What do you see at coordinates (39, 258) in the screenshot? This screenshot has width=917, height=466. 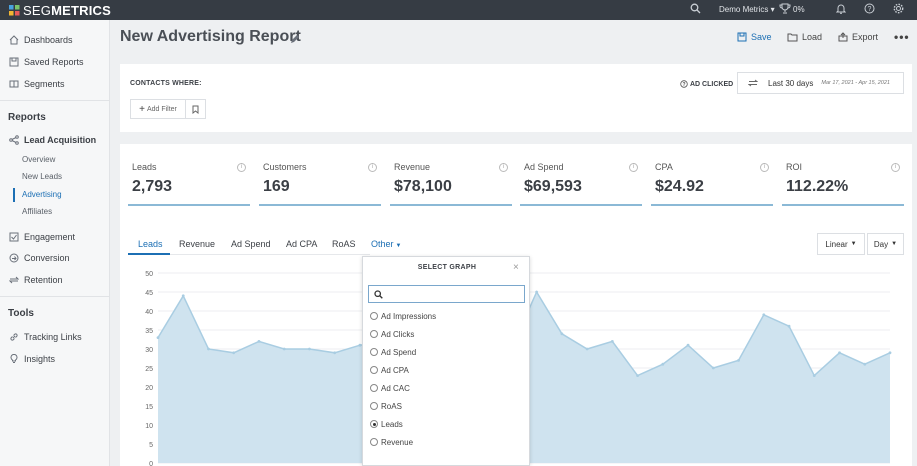 I see `sidebar-item-conversion: Conversion` at bounding box center [39, 258].